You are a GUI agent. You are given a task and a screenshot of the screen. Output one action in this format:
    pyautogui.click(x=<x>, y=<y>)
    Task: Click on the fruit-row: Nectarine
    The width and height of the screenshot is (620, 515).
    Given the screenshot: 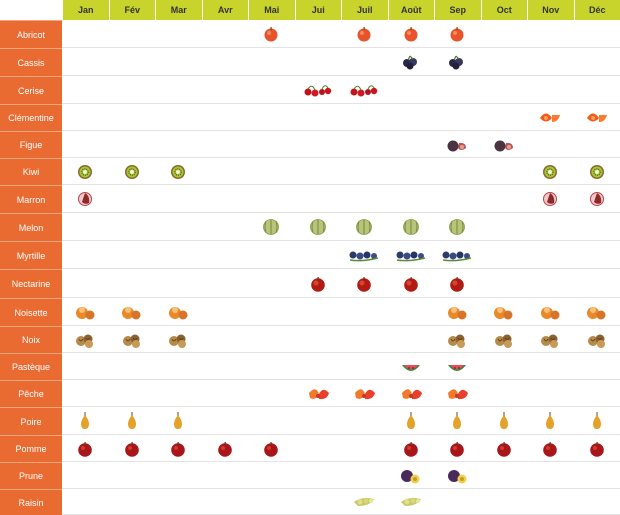 What is the action you would take?
    pyautogui.click(x=310, y=283)
    